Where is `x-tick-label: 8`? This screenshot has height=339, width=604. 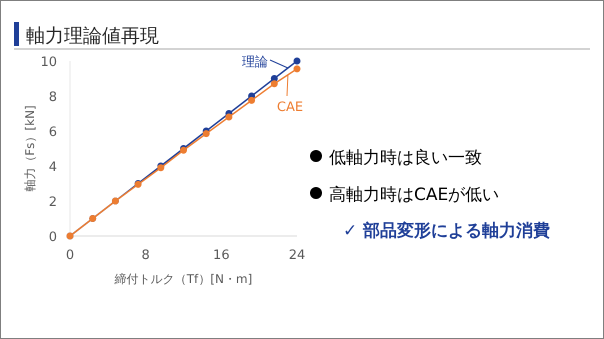
x-tick-label: 8 is located at coordinates (146, 255).